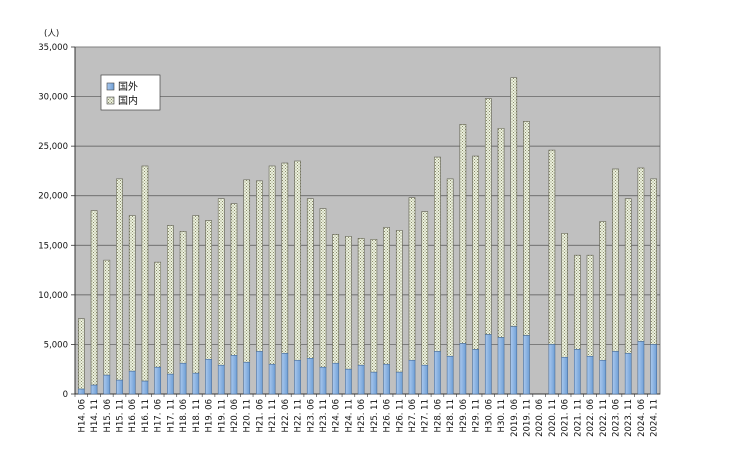 The image size is (737, 453). I want to click on x-category-label: H23. 11, so click(324, 415).